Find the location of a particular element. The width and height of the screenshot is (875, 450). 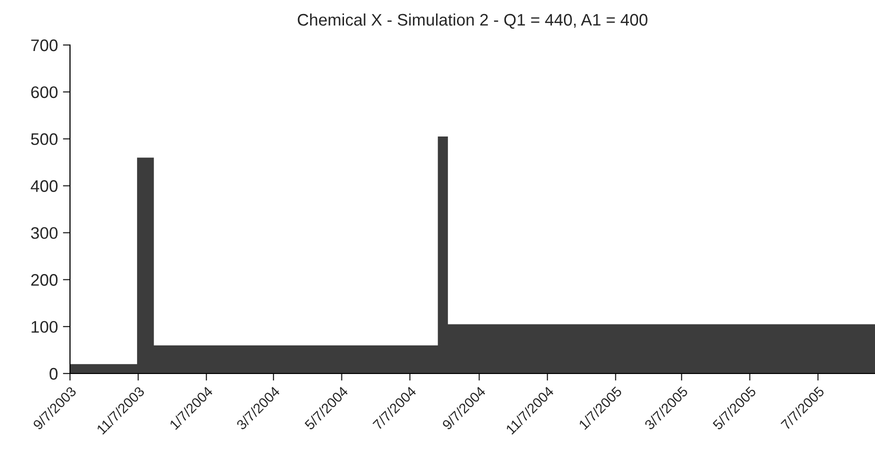

y-tick-label: 600 is located at coordinates (44, 92).